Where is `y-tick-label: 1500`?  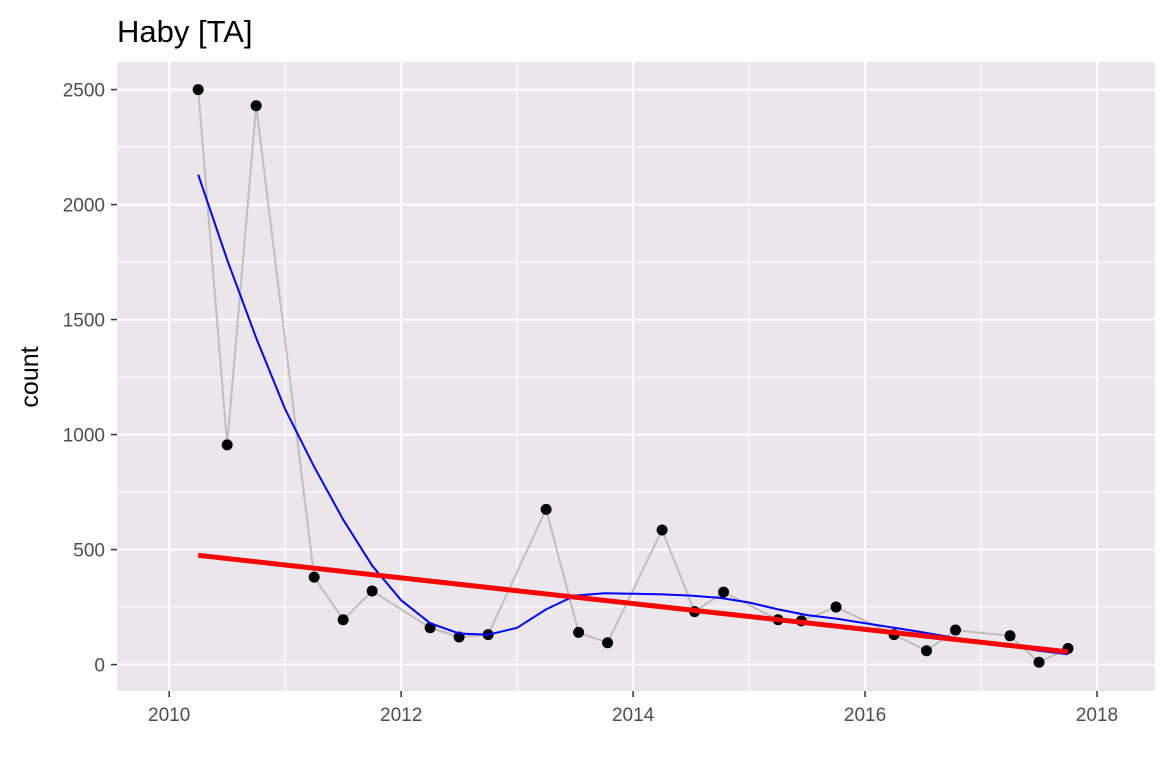
y-tick-label: 1500 is located at coordinates (84, 321).